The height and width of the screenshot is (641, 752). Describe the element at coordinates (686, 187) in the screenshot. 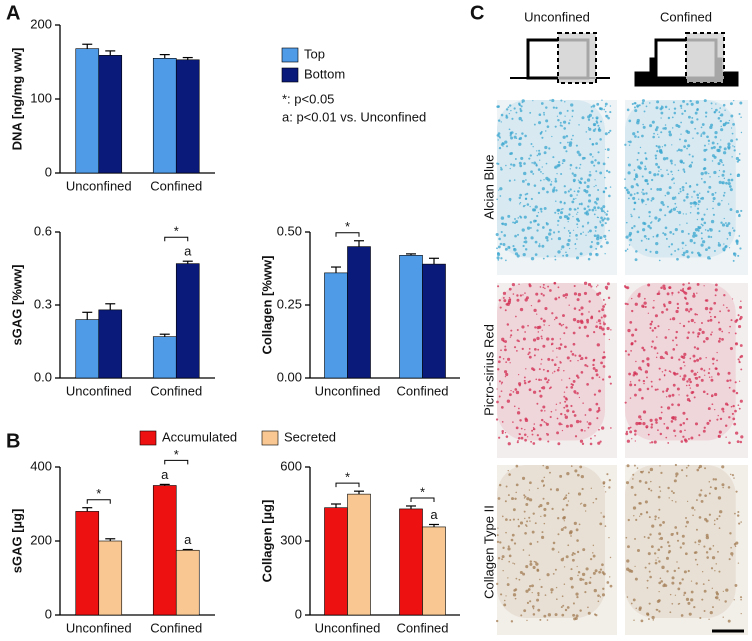

I see `histology-image` at that location.